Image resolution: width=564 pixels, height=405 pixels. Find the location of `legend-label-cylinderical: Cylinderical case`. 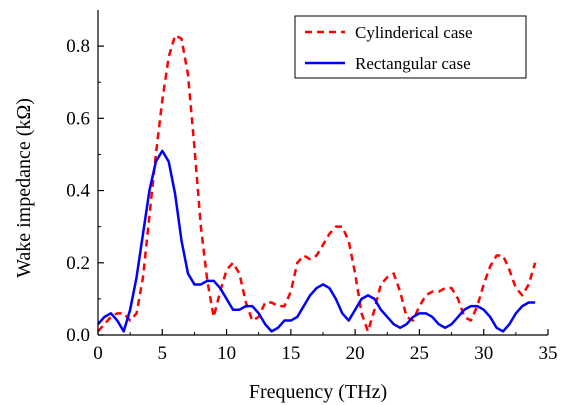

legend-label-cylinderical: Cylinderical case is located at coordinates (414, 32).